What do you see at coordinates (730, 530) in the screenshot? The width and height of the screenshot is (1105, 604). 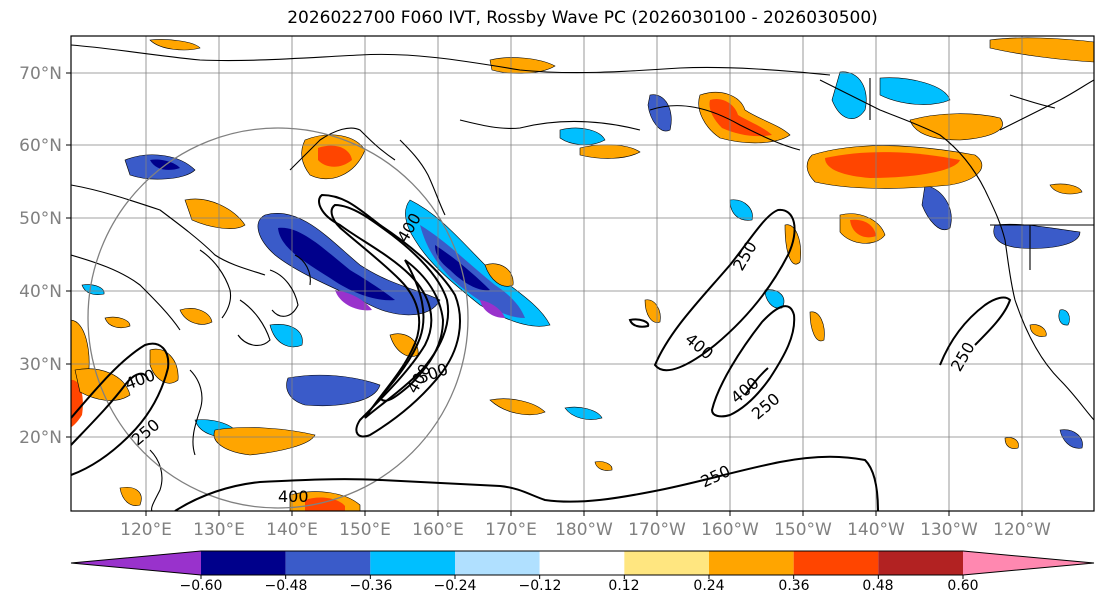 I see `lon-label: 160°W` at bounding box center [730, 530].